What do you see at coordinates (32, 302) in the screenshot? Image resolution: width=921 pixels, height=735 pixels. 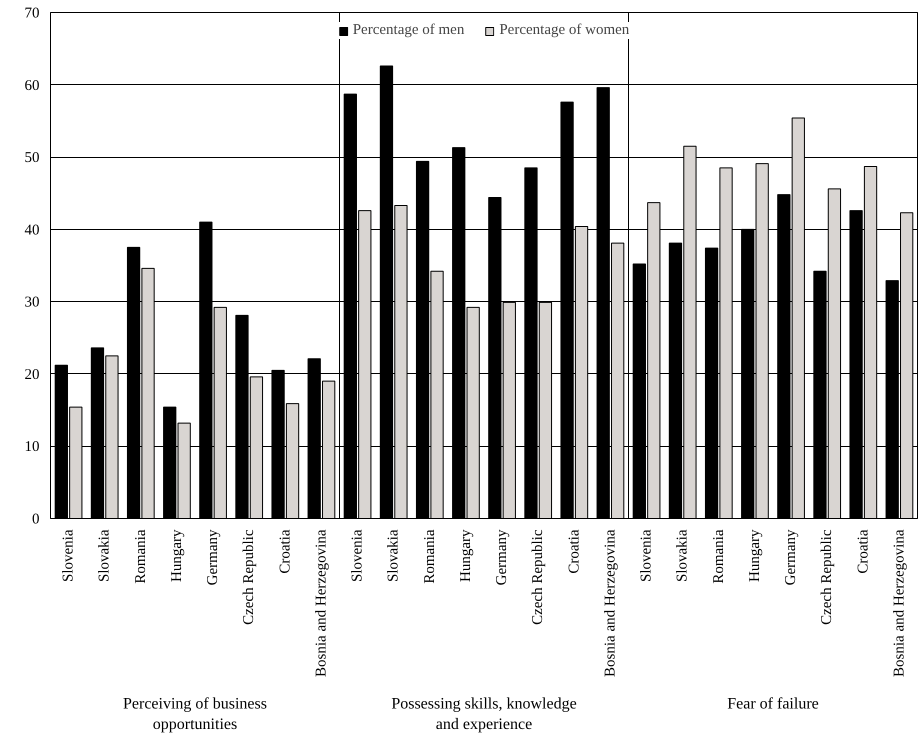 I see `y-tick-label: 30` at bounding box center [32, 302].